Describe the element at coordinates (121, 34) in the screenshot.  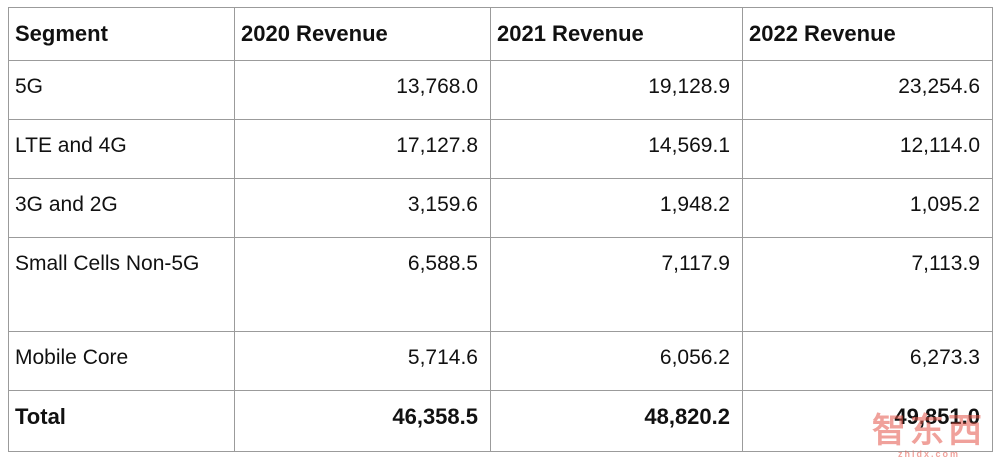
I see `column-header-segment: Segment` at that location.